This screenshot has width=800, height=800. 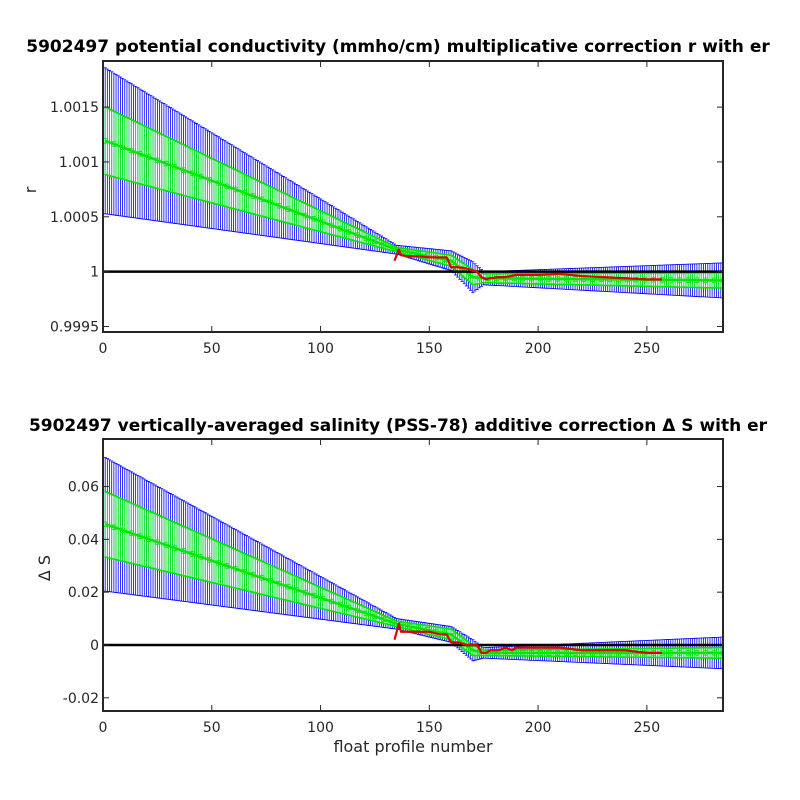 What do you see at coordinates (30, 189) in the screenshot?
I see `conductivity-y-axis-label: r` at bounding box center [30, 189].